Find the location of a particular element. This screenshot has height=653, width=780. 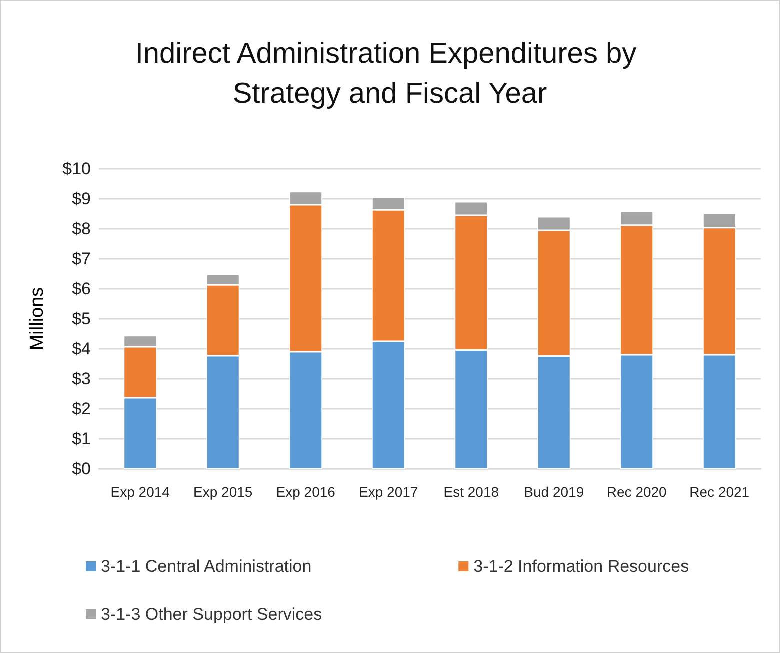

x-tick-label: Exp 2016 is located at coordinates (306, 492).